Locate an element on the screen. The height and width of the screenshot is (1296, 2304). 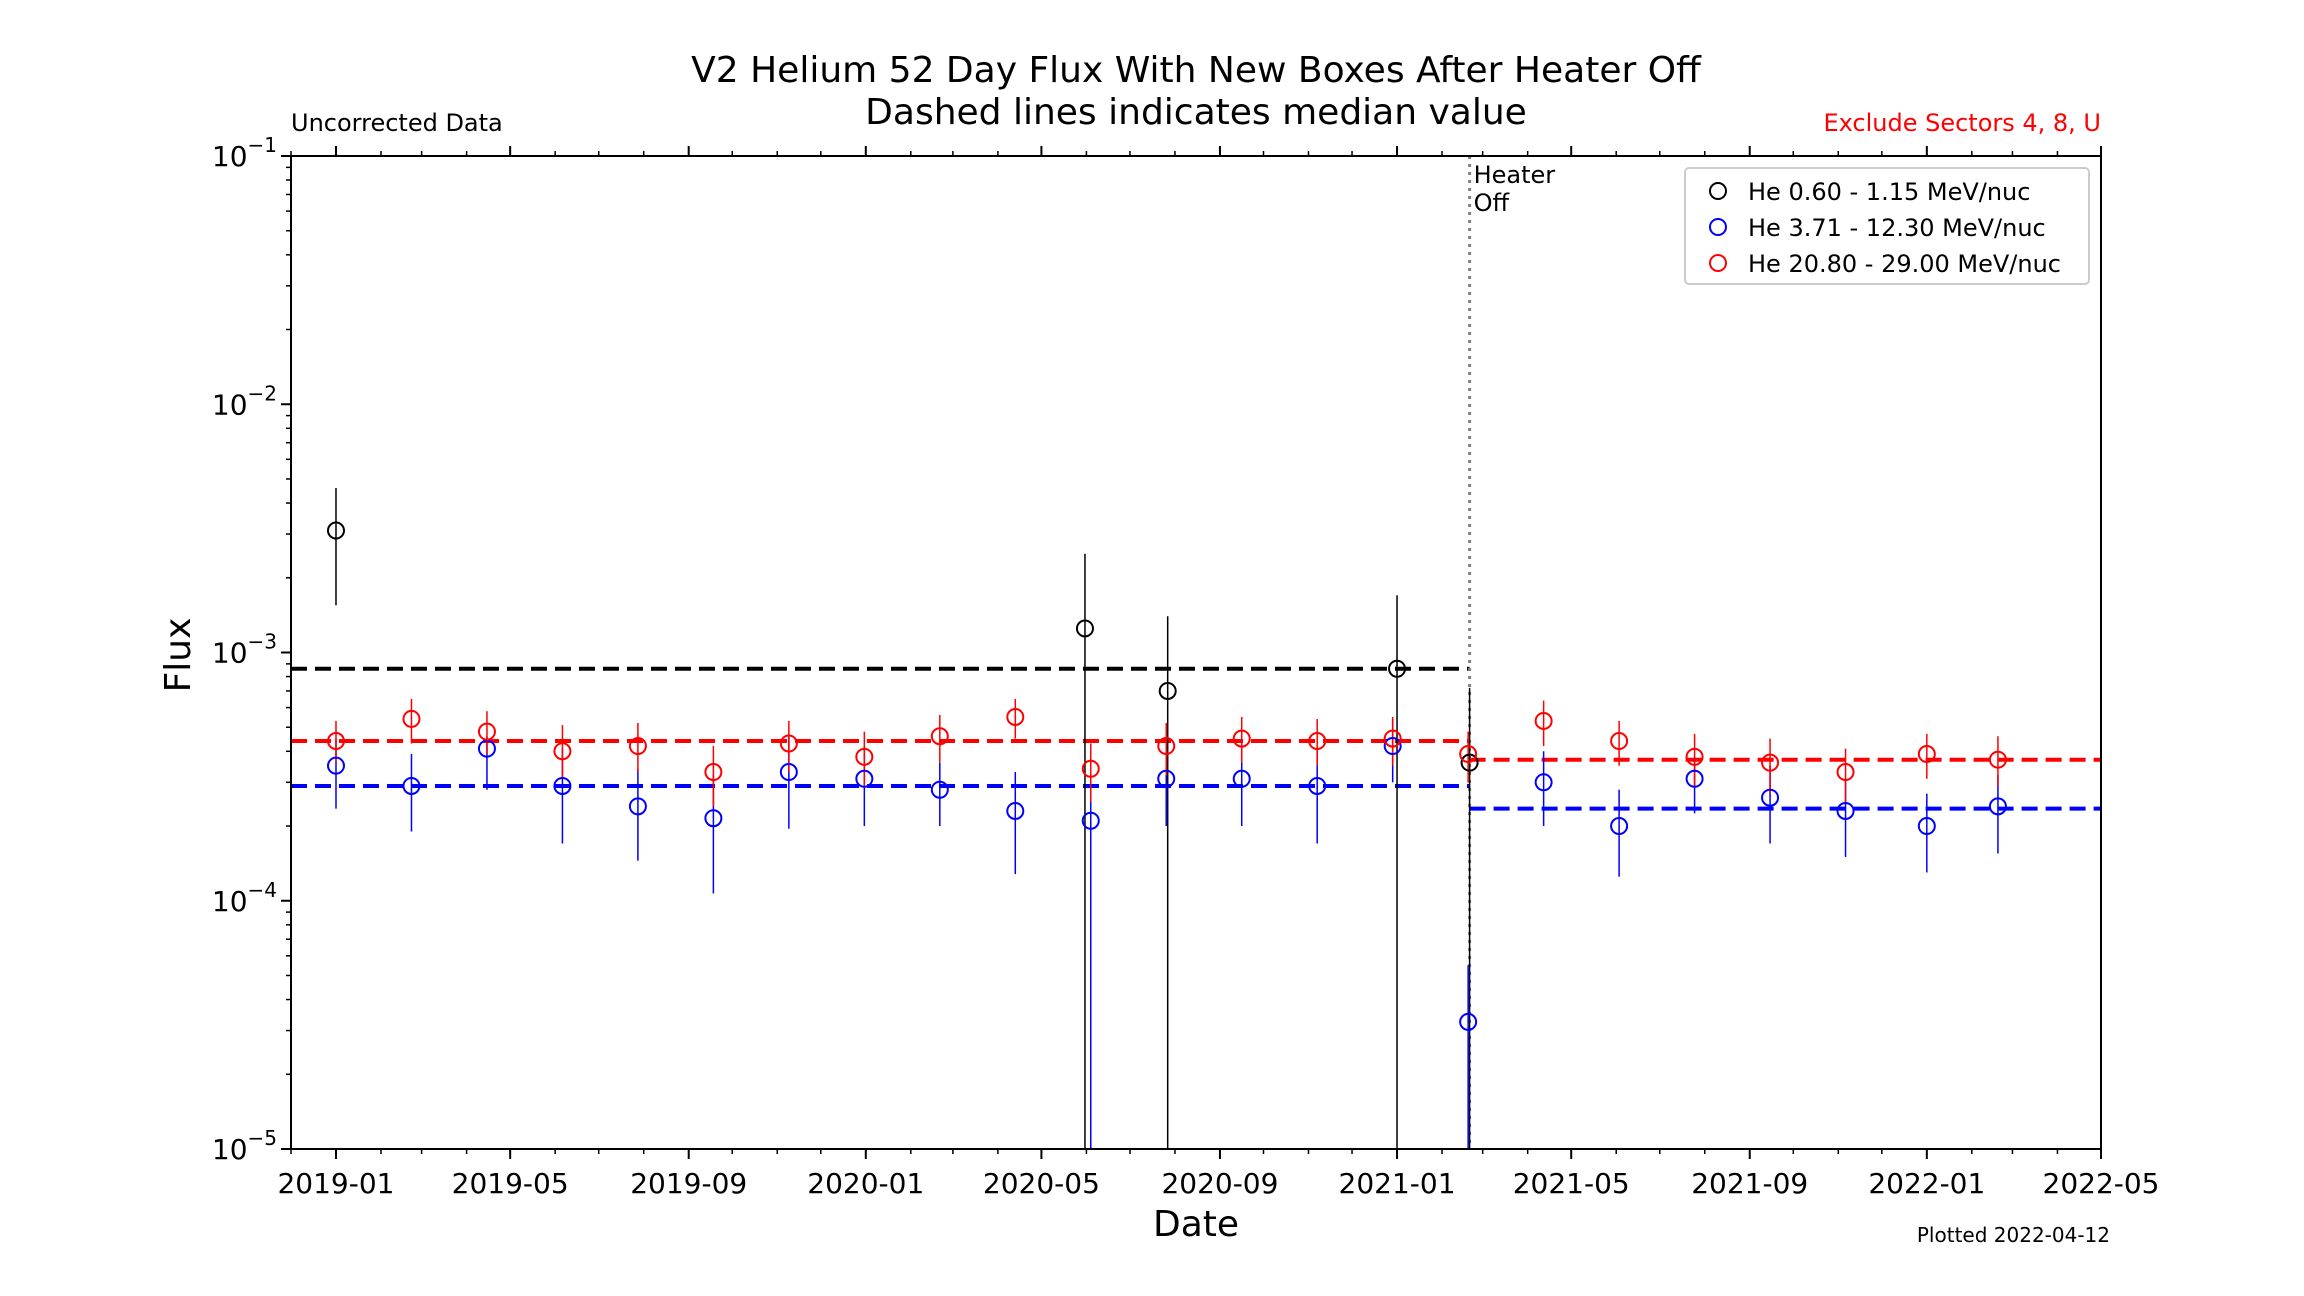
plotted-date-note: Plotted 2022-04-12 is located at coordinates (2013, 1235).